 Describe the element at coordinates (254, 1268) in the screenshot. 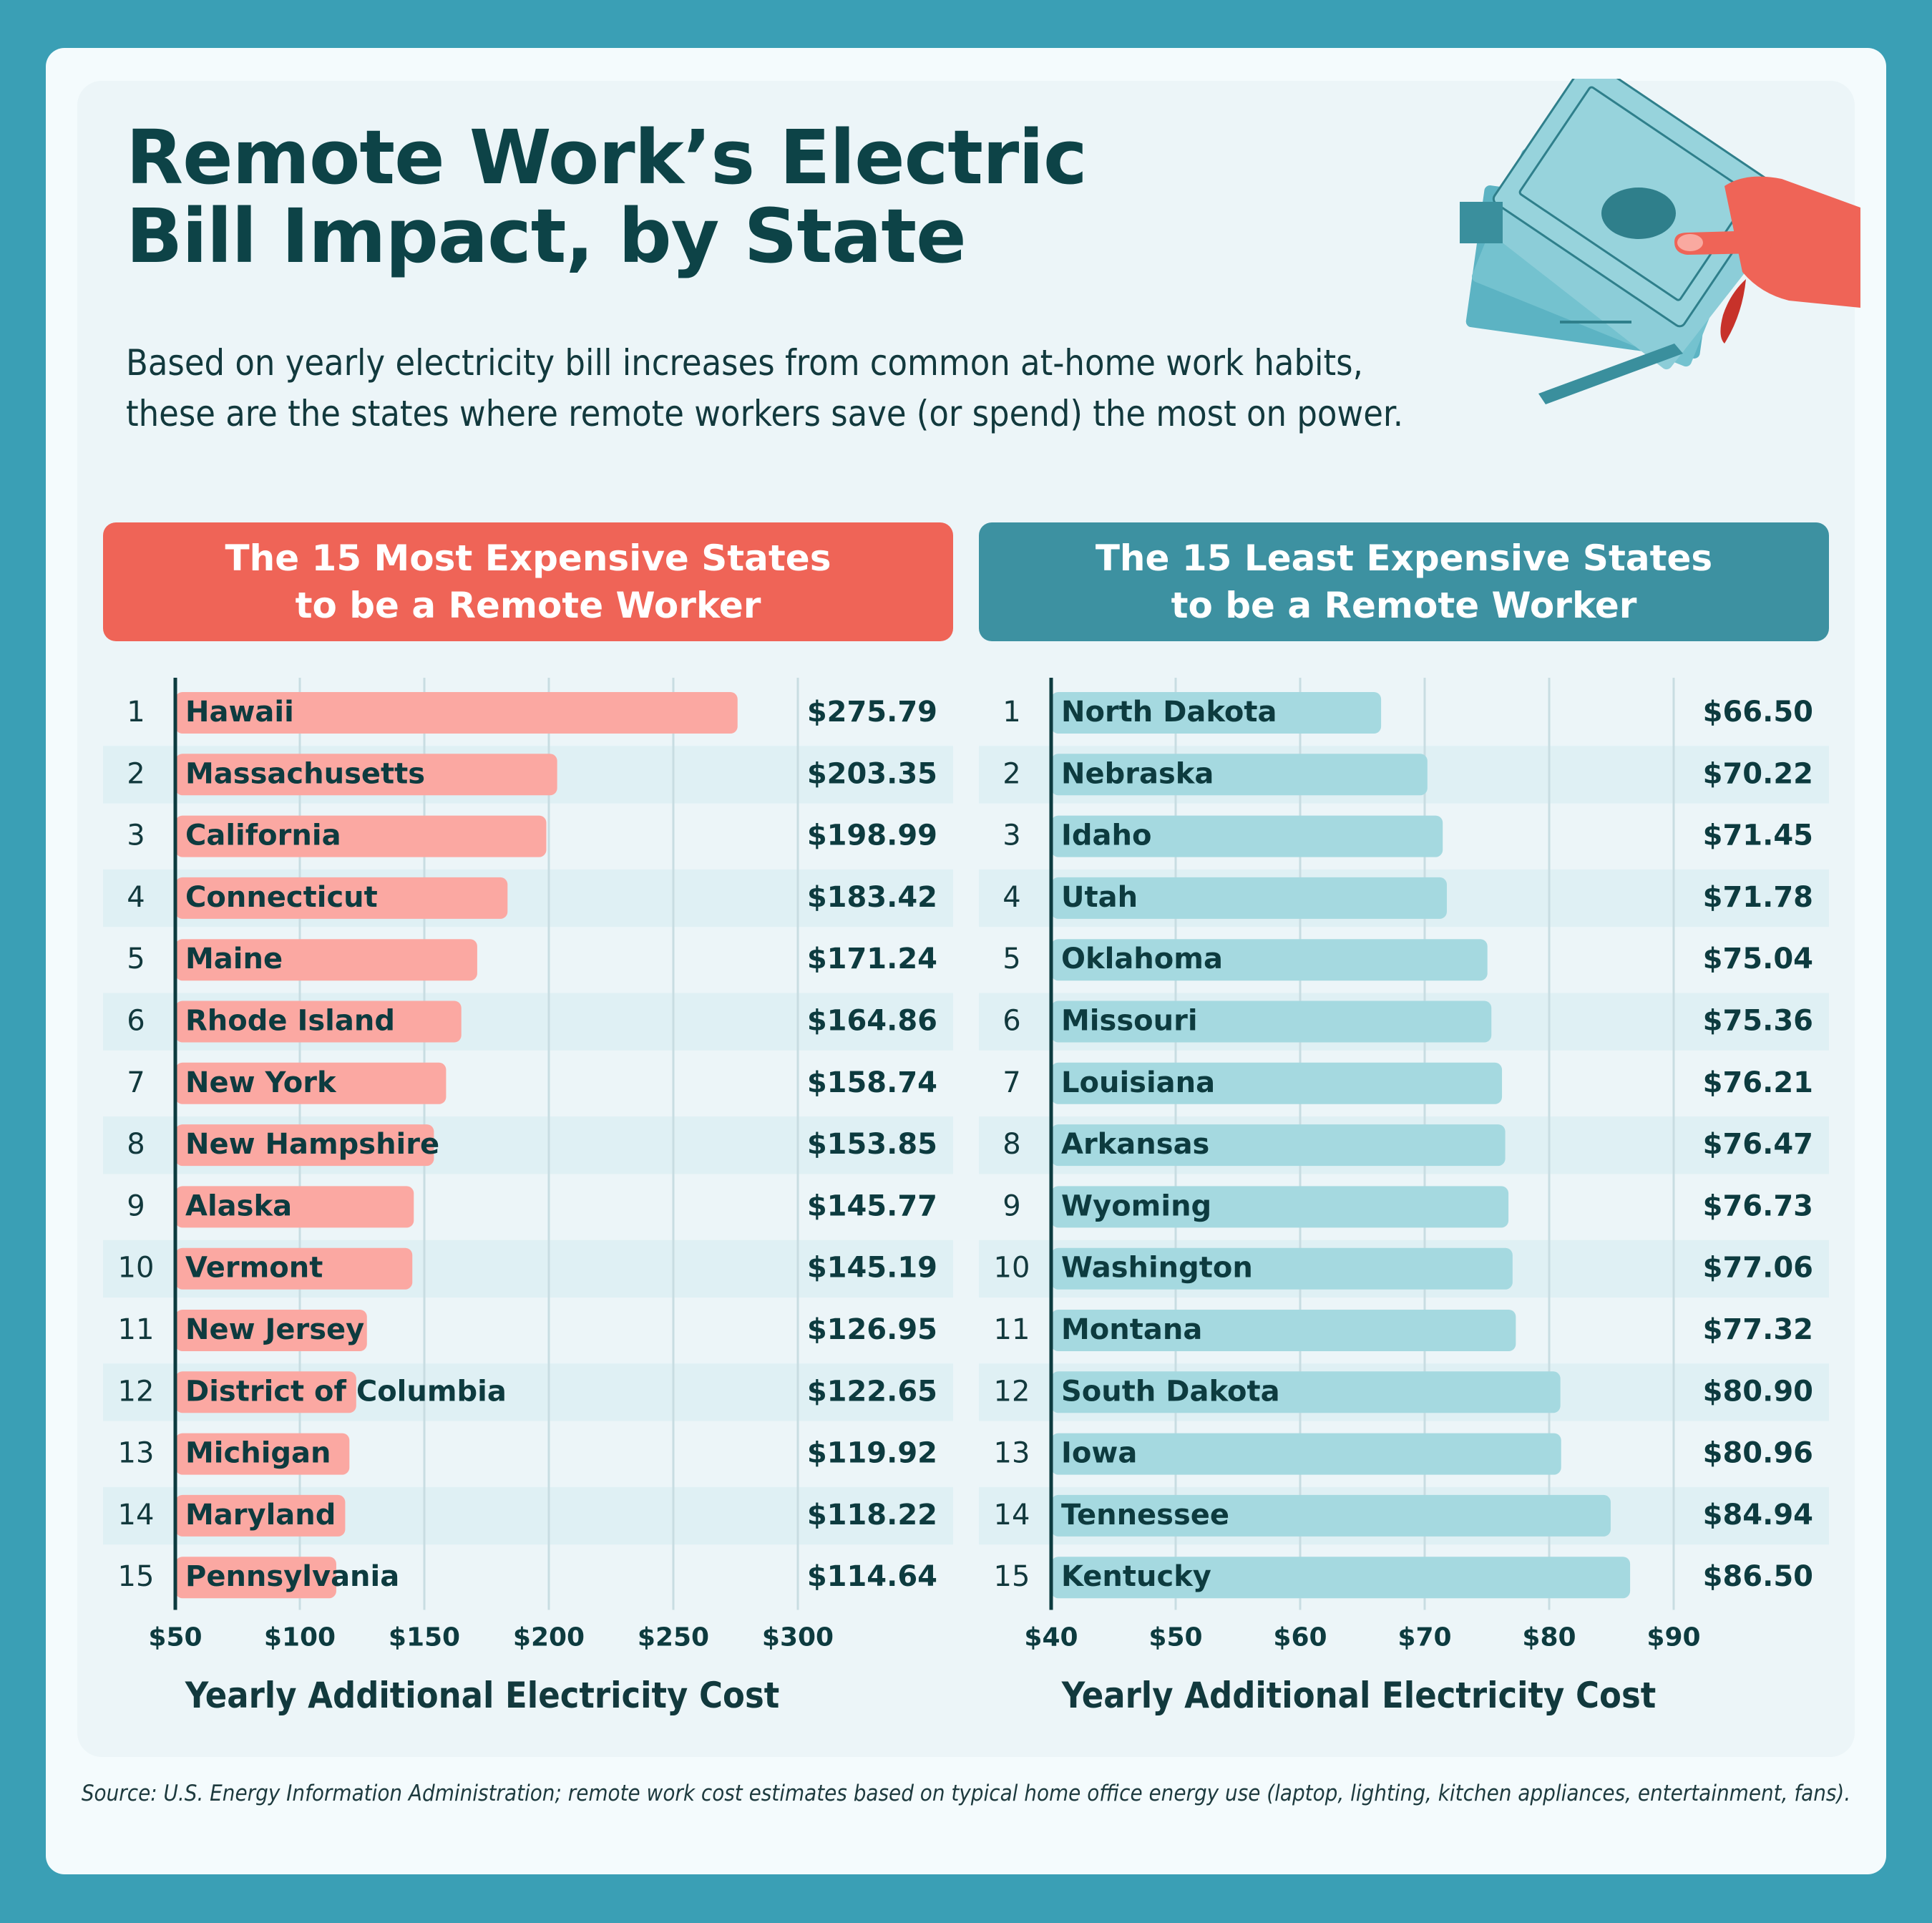

I see `most-state-label-10: Vermont` at that location.